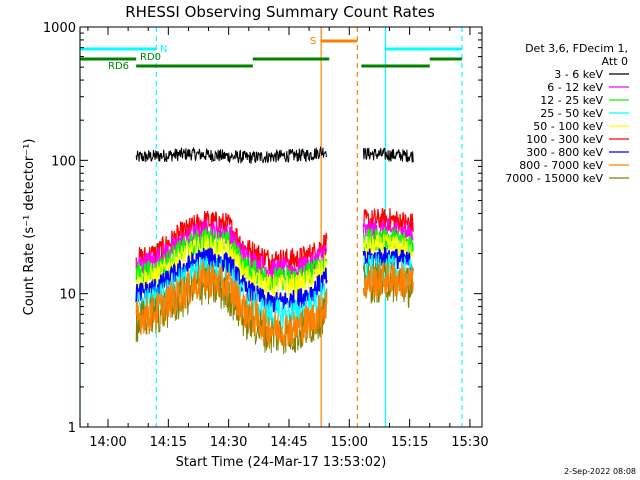  What do you see at coordinates (576, 48) in the screenshot?
I see `legend-header-line1: Det 3,6, FDecim 1,` at bounding box center [576, 48].